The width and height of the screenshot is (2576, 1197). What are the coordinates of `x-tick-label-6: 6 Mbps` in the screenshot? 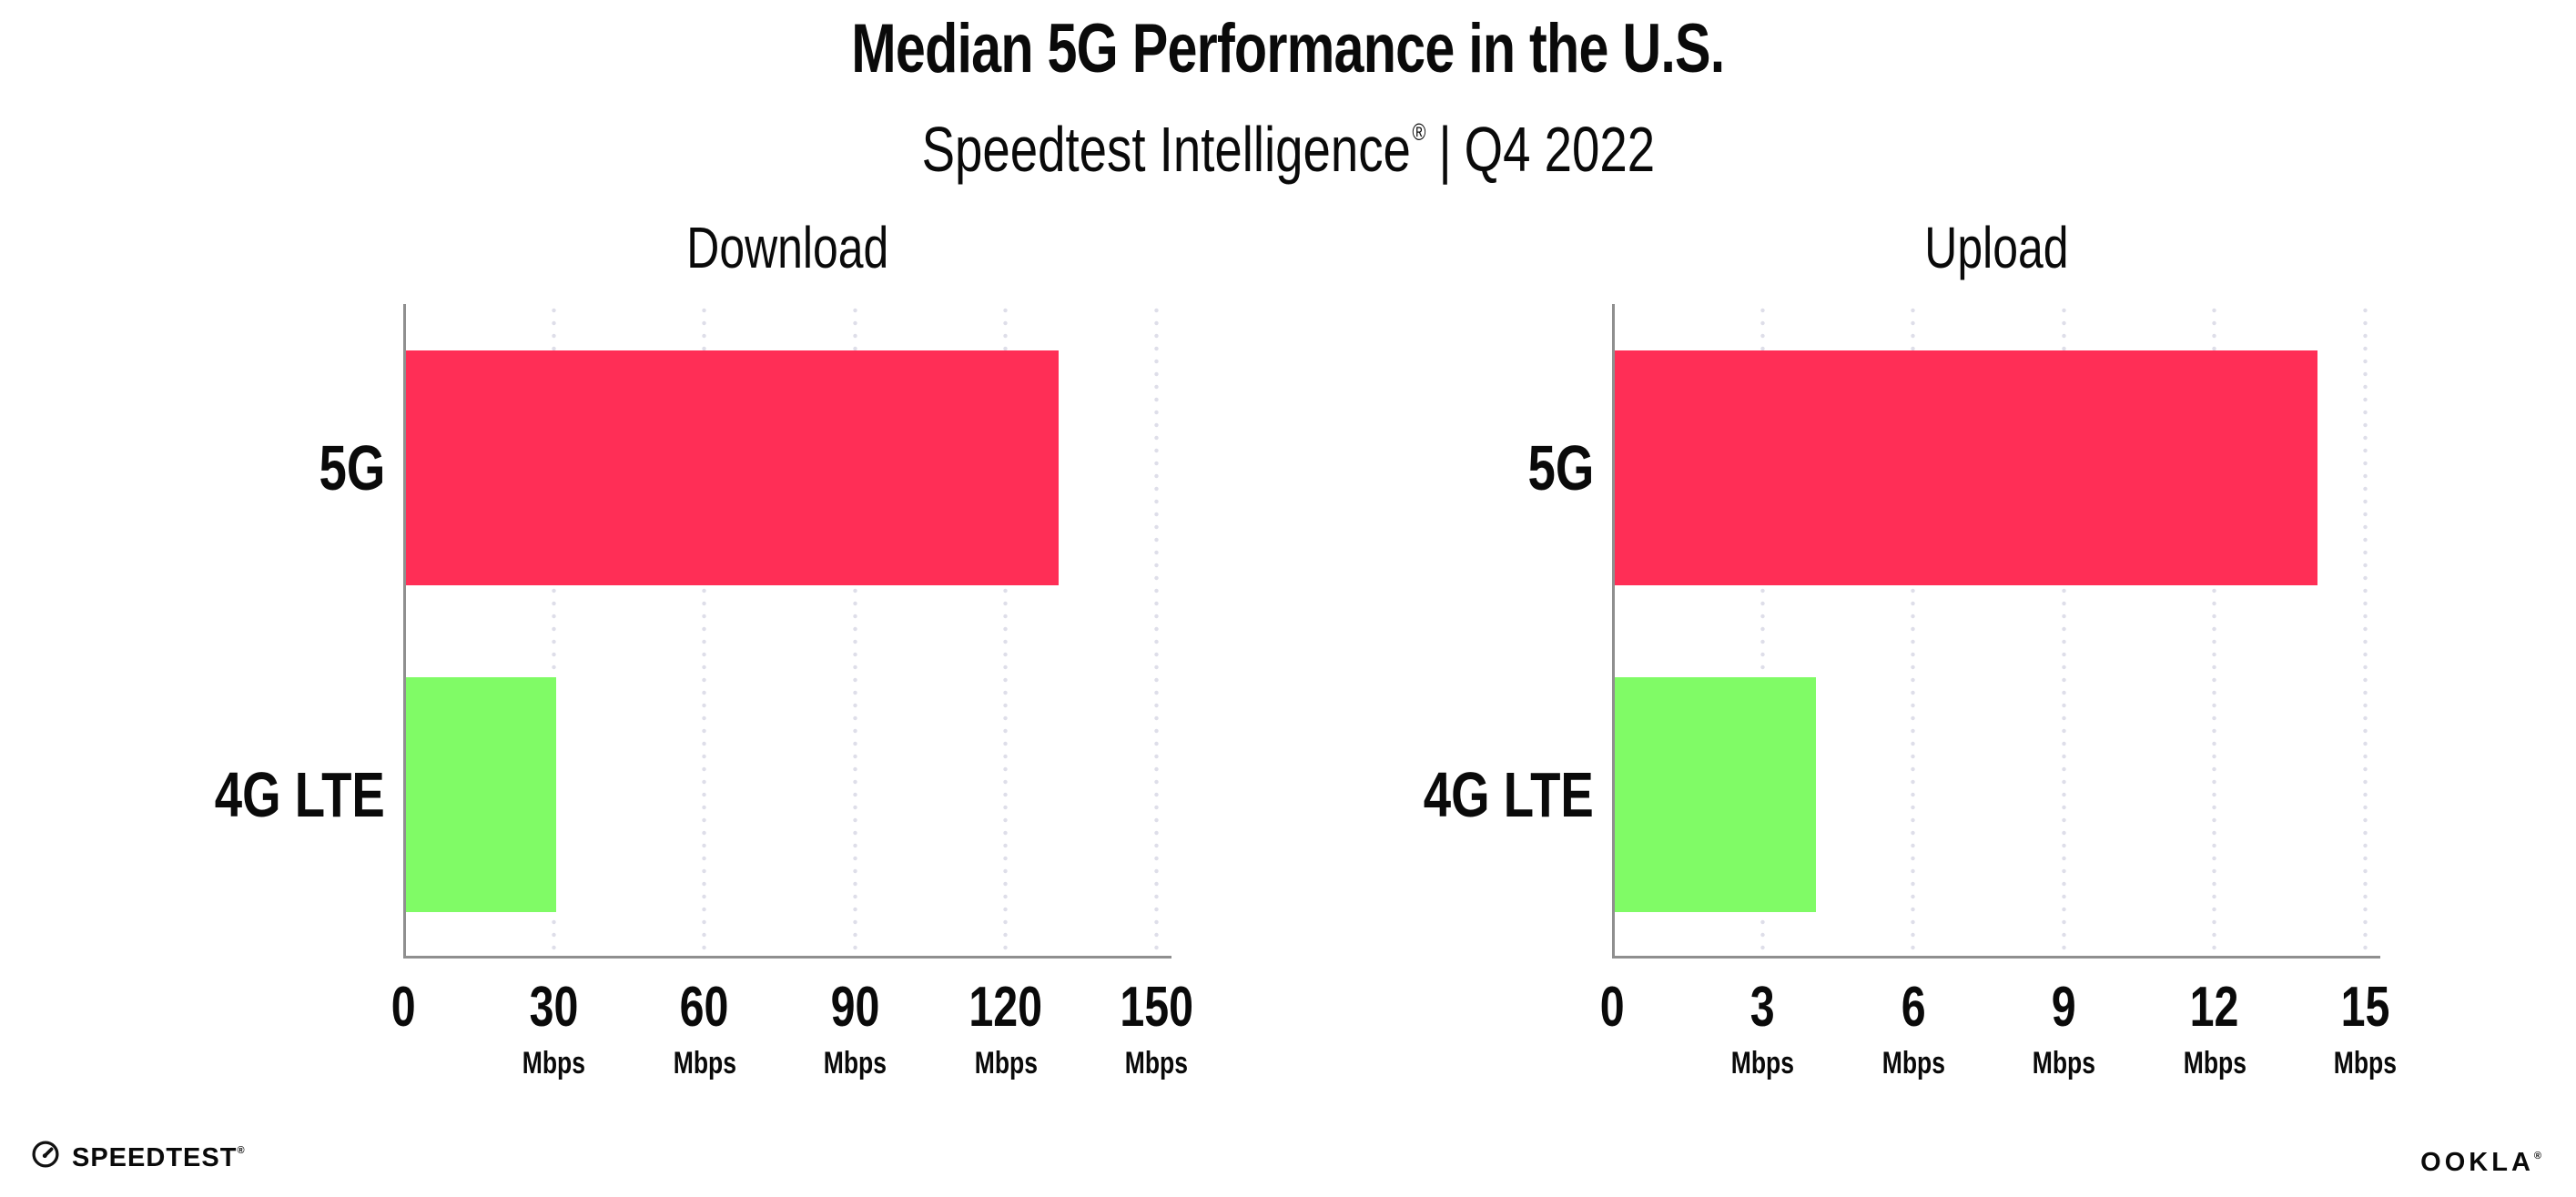 It's located at (1913, 1030).